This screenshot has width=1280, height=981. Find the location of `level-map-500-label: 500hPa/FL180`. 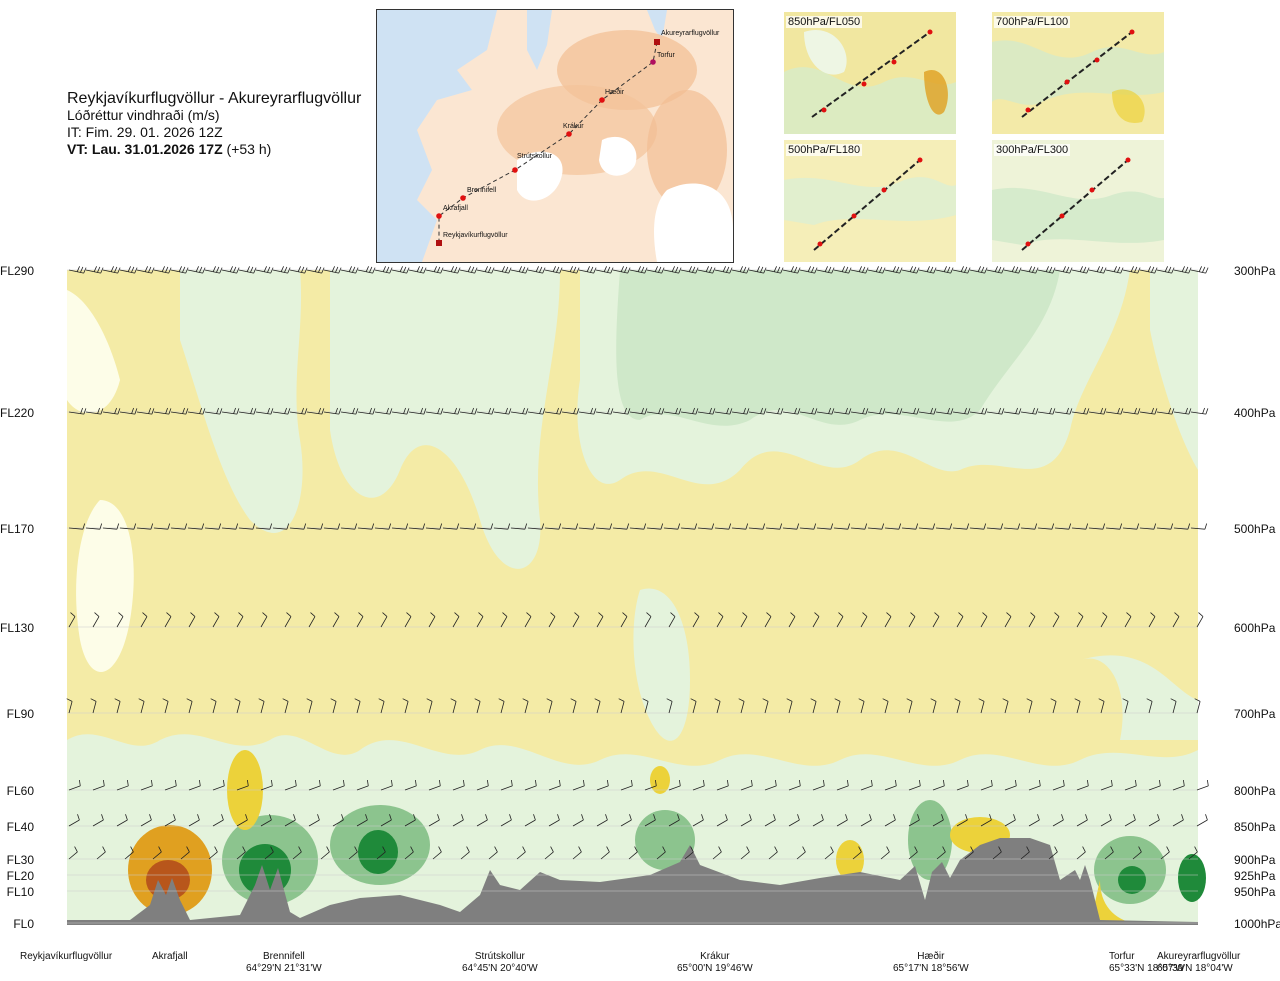

level-map-500-label: 500hPa/FL180 is located at coordinates (824, 150).